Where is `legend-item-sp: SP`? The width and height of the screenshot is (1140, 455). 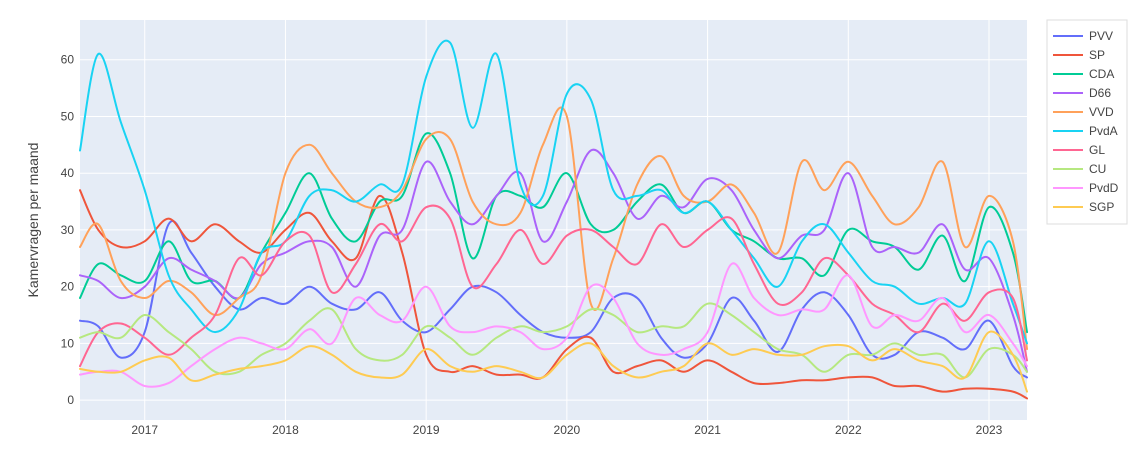 legend-item-sp: SP is located at coordinates (1079, 55).